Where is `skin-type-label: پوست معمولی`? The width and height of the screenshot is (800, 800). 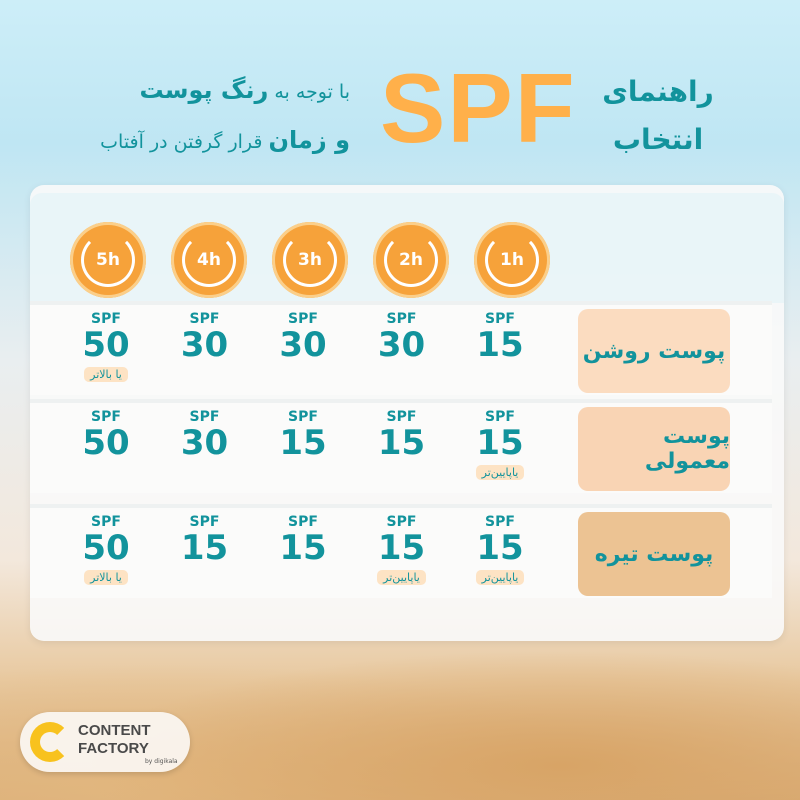 skin-type-label: پوست معمولی is located at coordinates (654, 449).